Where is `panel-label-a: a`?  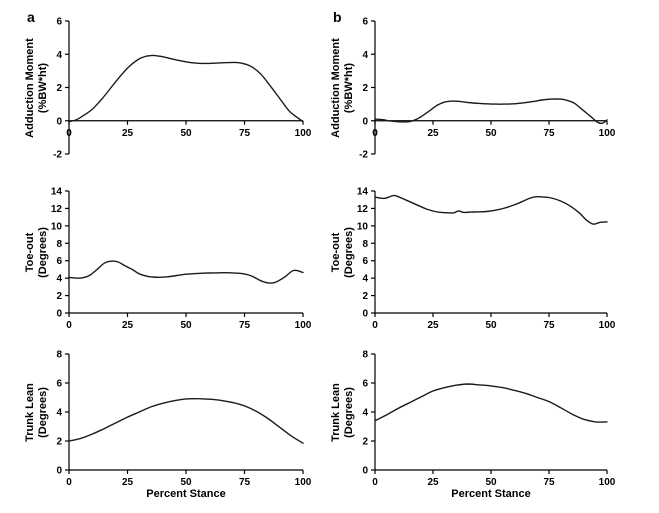
panel-label-a: a is located at coordinates (31, 17).